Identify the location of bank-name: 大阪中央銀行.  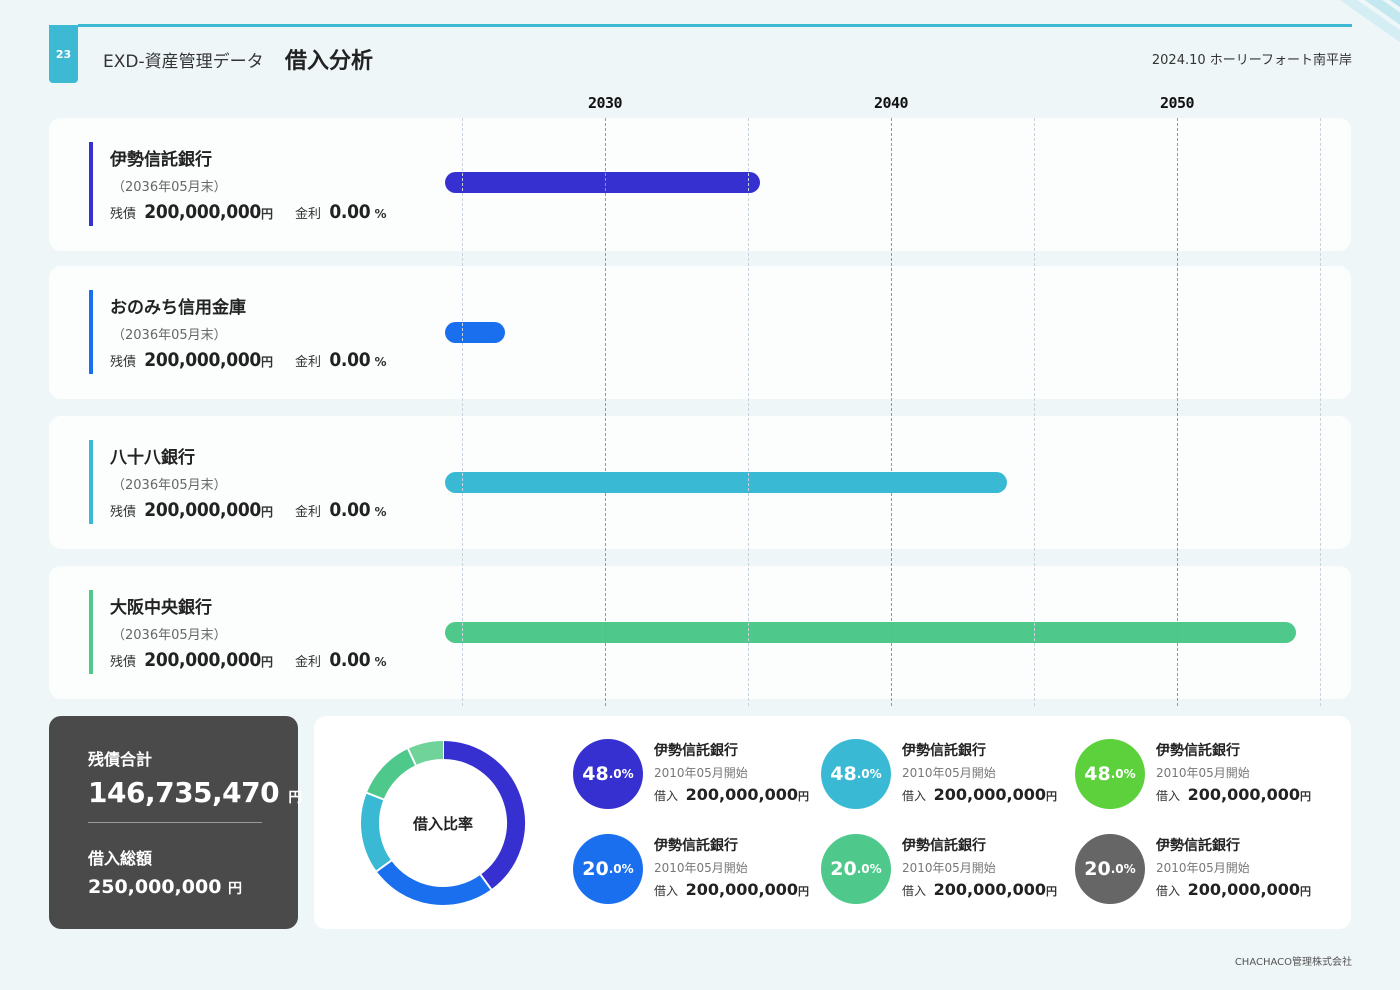
(161, 608).